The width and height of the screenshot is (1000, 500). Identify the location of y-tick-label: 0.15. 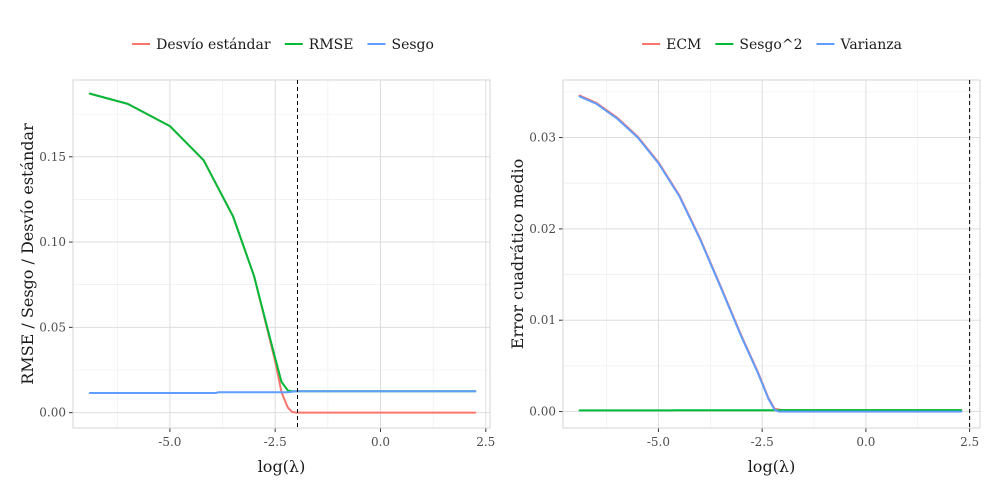
(52, 157).